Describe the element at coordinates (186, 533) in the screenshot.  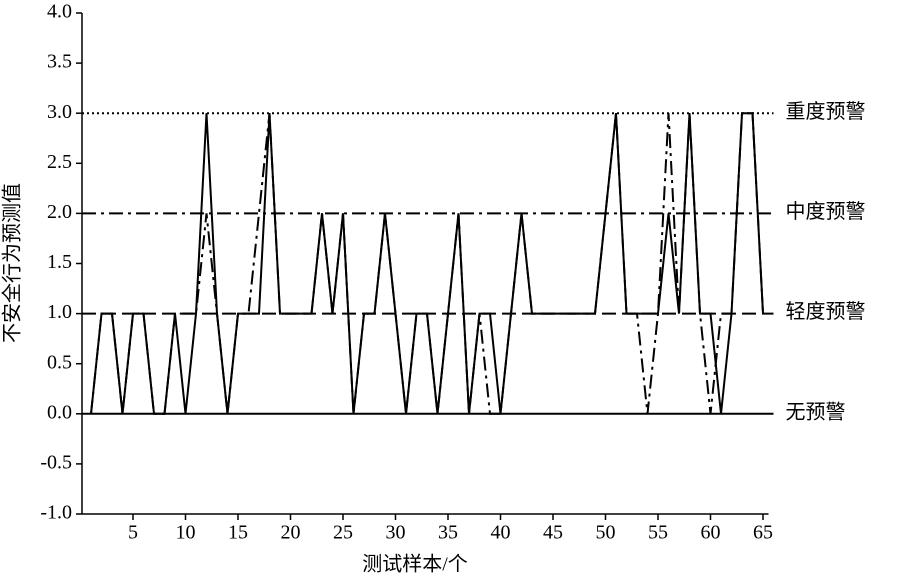
I see `x-tick-label: 10` at that location.